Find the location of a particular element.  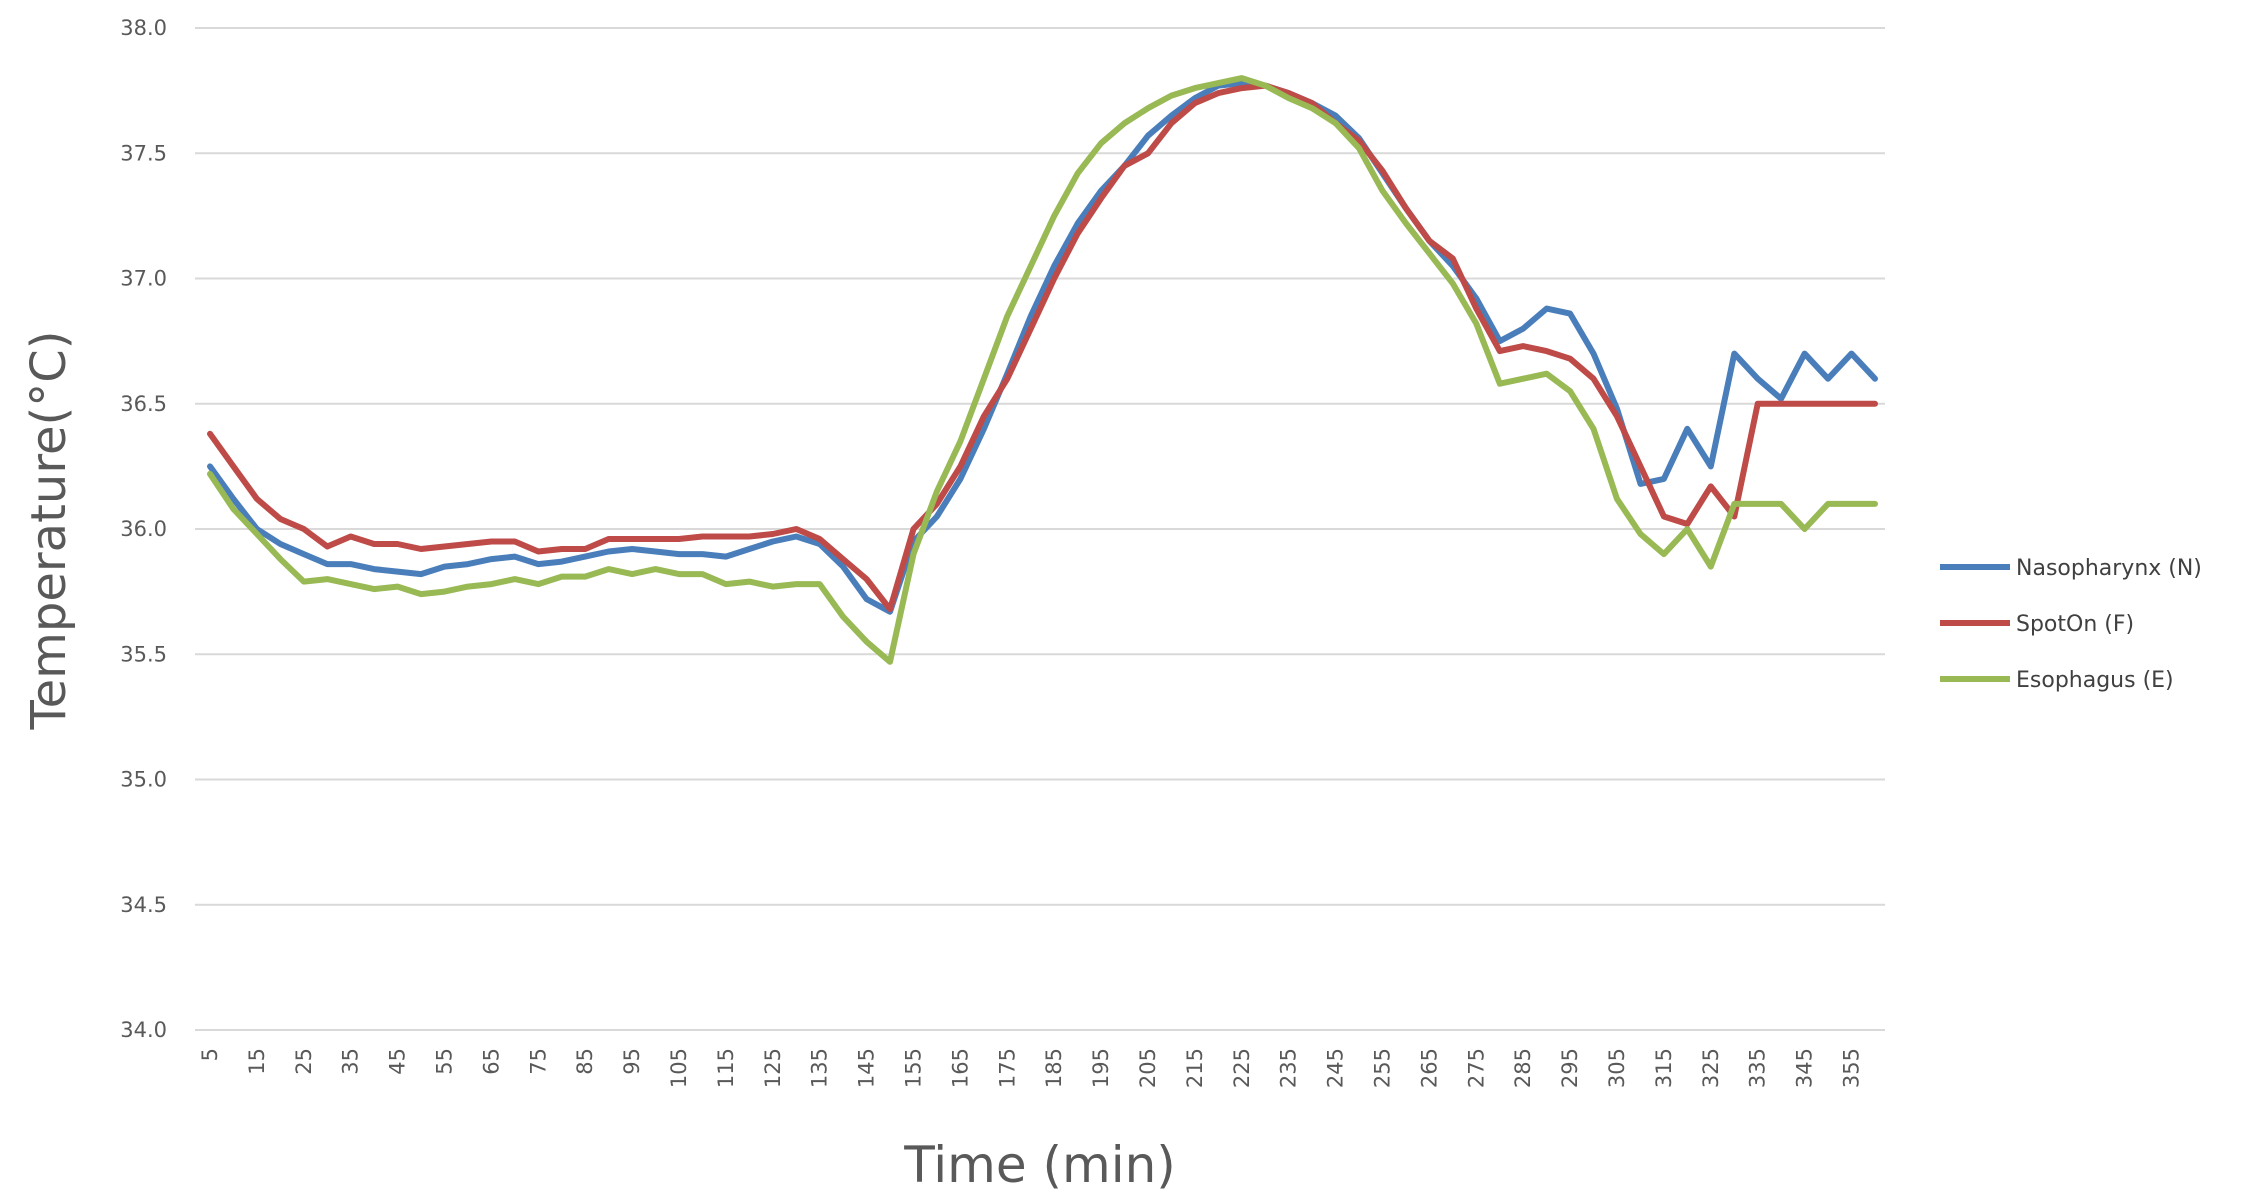

y-tick-label: 37.5 is located at coordinates (143, 153).